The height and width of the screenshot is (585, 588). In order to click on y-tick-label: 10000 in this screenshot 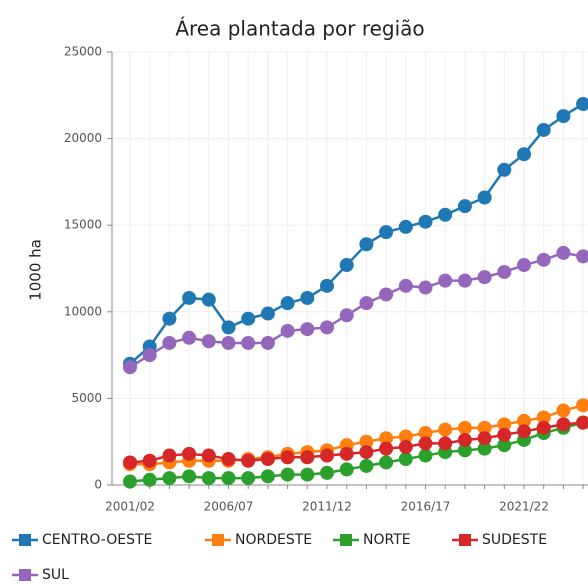, I will do `click(83, 311)`.